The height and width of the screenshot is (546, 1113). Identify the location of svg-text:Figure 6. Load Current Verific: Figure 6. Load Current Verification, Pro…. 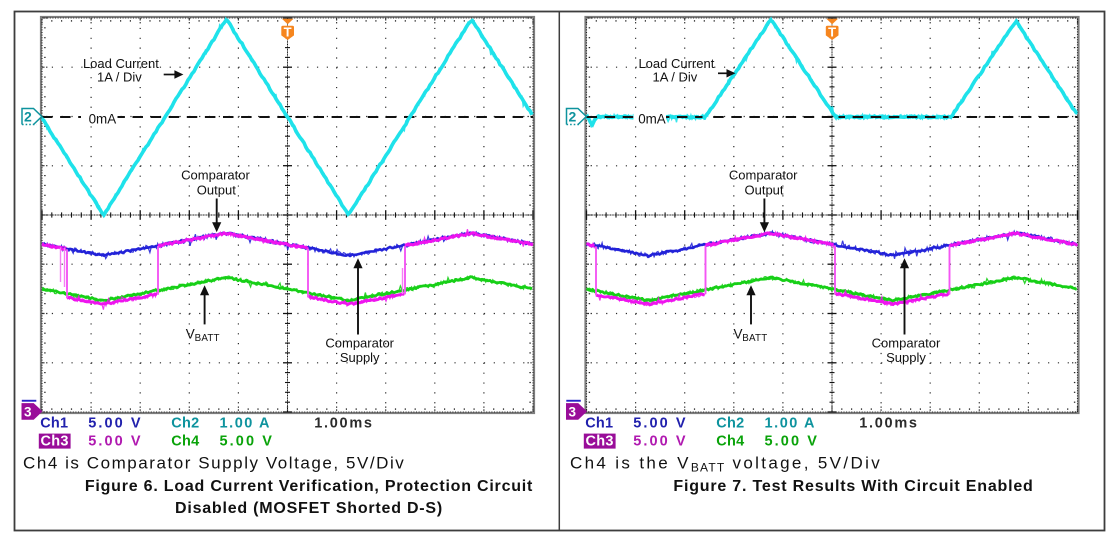
(309, 486).